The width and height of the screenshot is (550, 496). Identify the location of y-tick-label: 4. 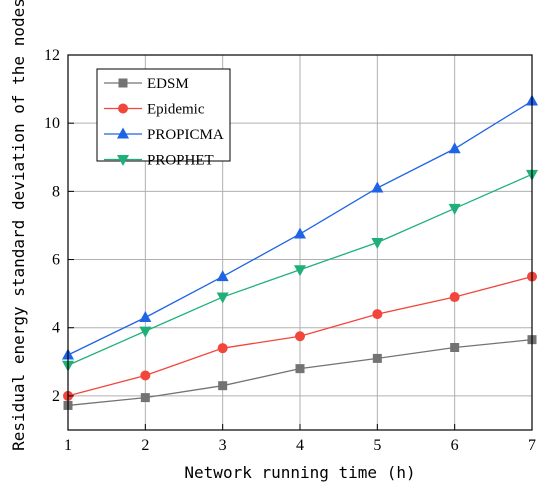
(56, 328).